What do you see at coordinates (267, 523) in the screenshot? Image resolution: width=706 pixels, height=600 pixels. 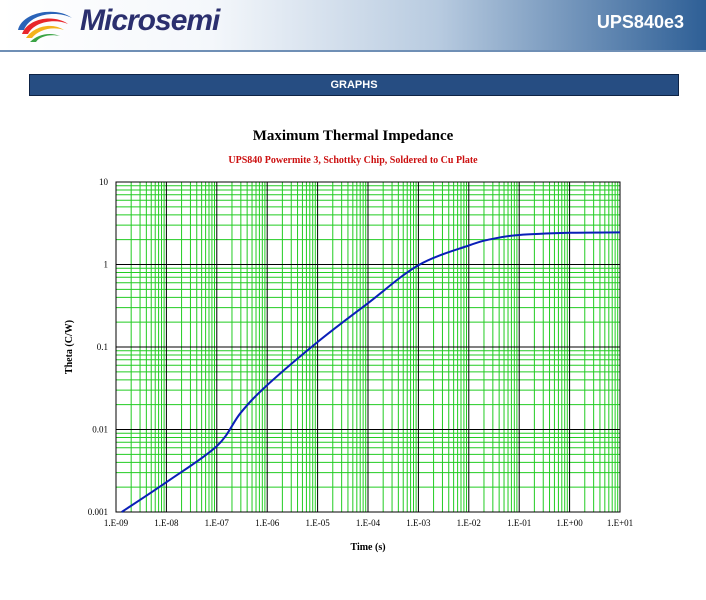 I see `x-tick-label: 1.E-06` at bounding box center [267, 523].